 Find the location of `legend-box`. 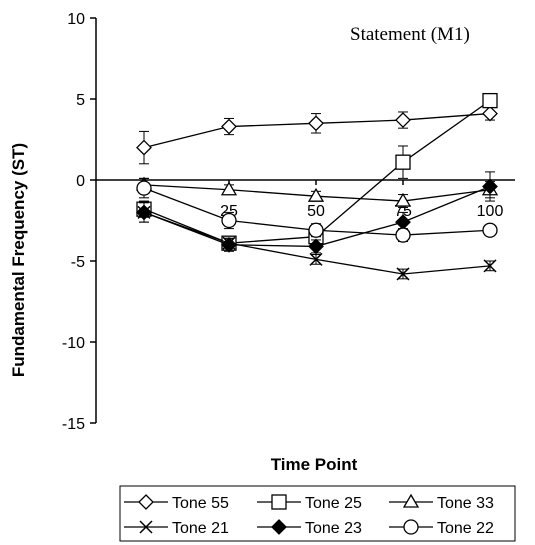

legend-box is located at coordinates (317, 513).